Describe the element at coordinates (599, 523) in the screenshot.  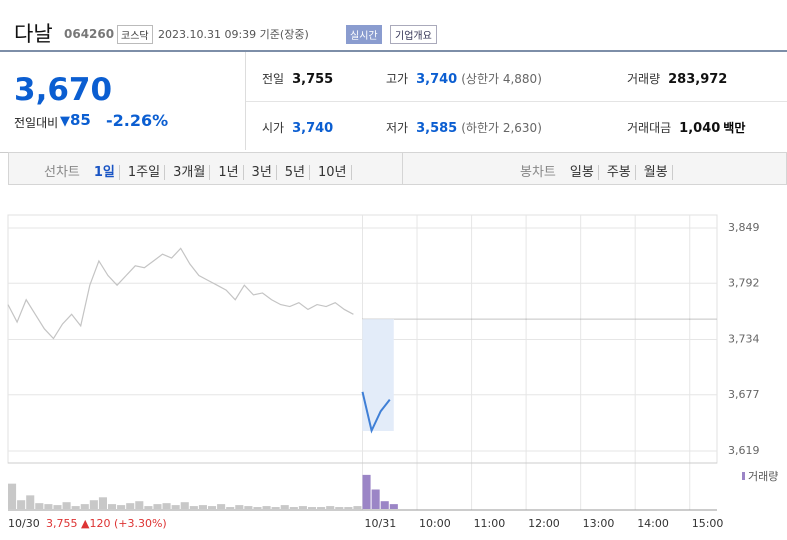
I see `x-tick-label: 13:00` at that location.